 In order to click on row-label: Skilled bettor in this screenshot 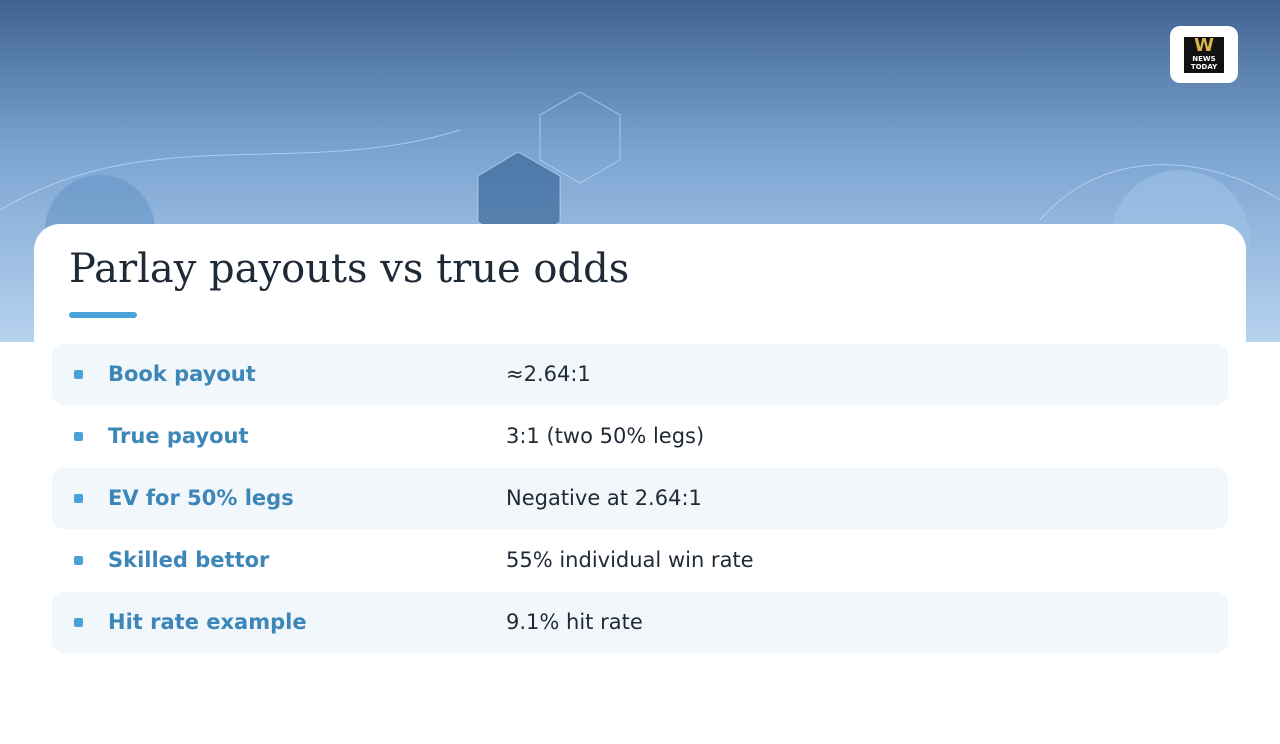, I will do `click(189, 560)`.